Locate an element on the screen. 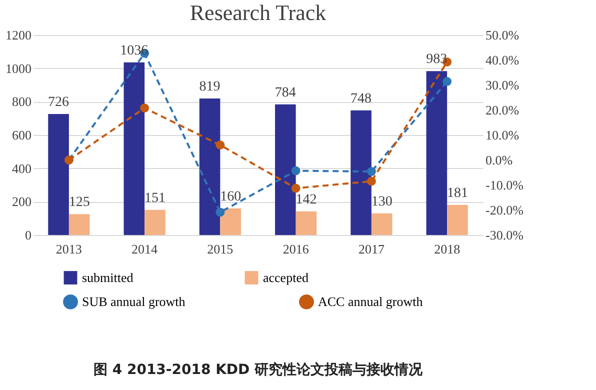  legend-label: SUB annual growth is located at coordinates (134, 301).